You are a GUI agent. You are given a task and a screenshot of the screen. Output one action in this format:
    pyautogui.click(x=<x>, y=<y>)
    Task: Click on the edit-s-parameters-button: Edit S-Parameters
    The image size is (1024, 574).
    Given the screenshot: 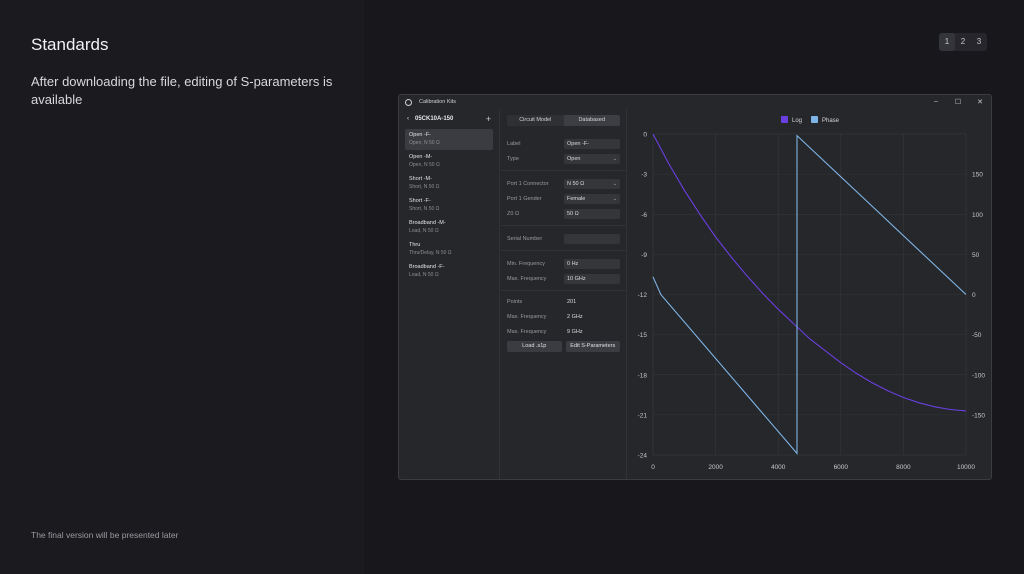 What is the action you would take?
    pyautogui.click(x=592, y=346)
    